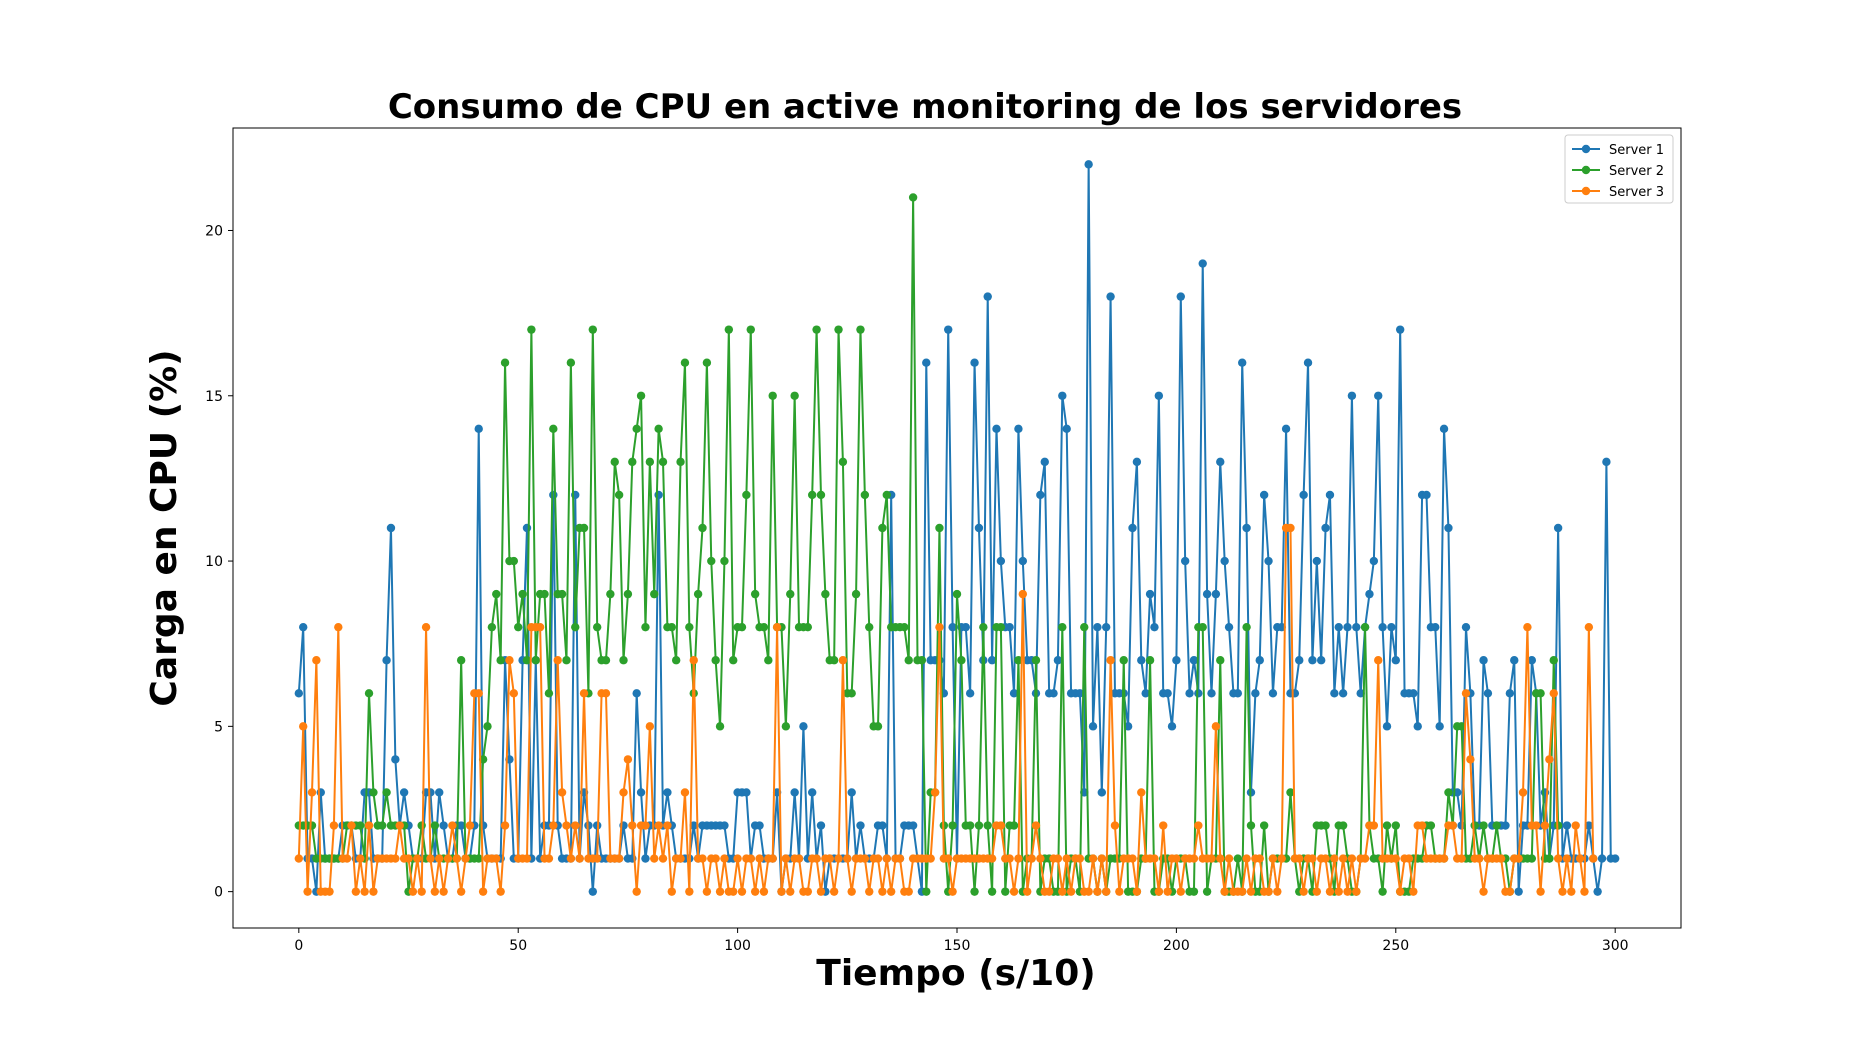 The image size is (1850, 1050). Describe the element at coordinates (518, 946) in the screenshot. I see `x-tick-label: 50` at that location.